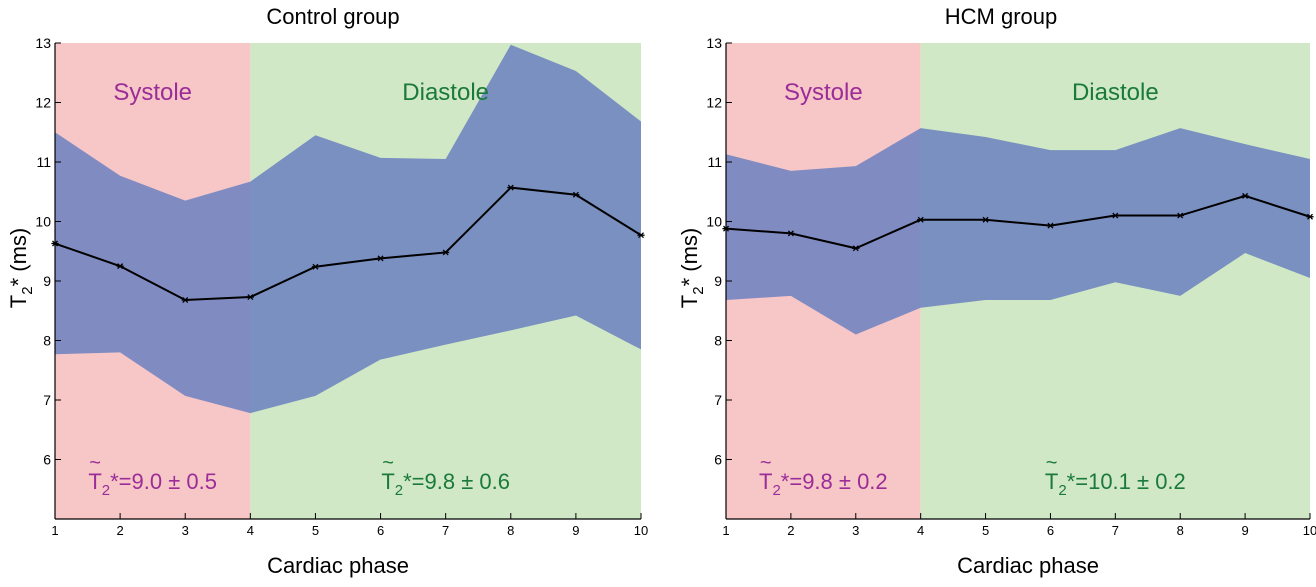 The height and width of the screenshot is (587, 1316). I want to click on median-annotation: T2*=9.0 ± 0.5, so click(152, 484).